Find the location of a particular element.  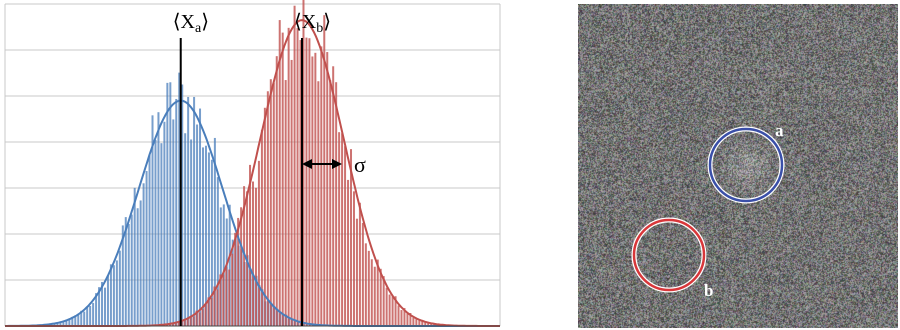

circle-a-label: a is located at coordinates (779, 130).